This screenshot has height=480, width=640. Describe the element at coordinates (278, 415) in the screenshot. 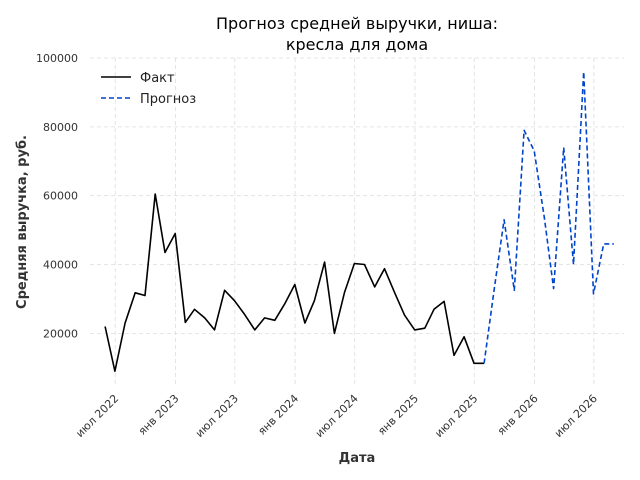

I see `x-tick-label: янв 2024` at that location.